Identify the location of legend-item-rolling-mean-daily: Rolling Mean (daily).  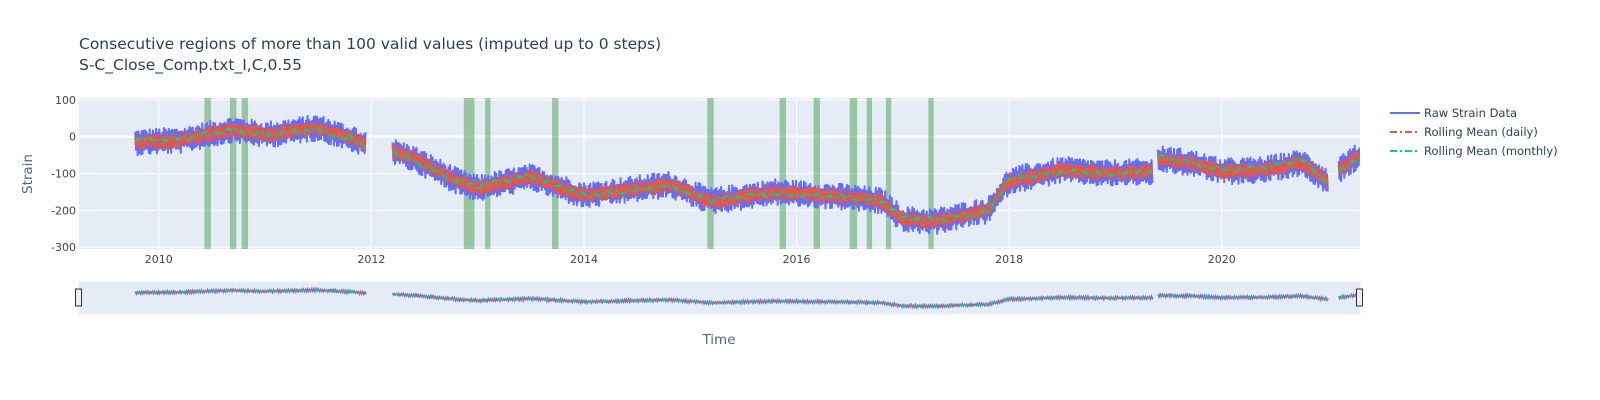
(1464, 132).